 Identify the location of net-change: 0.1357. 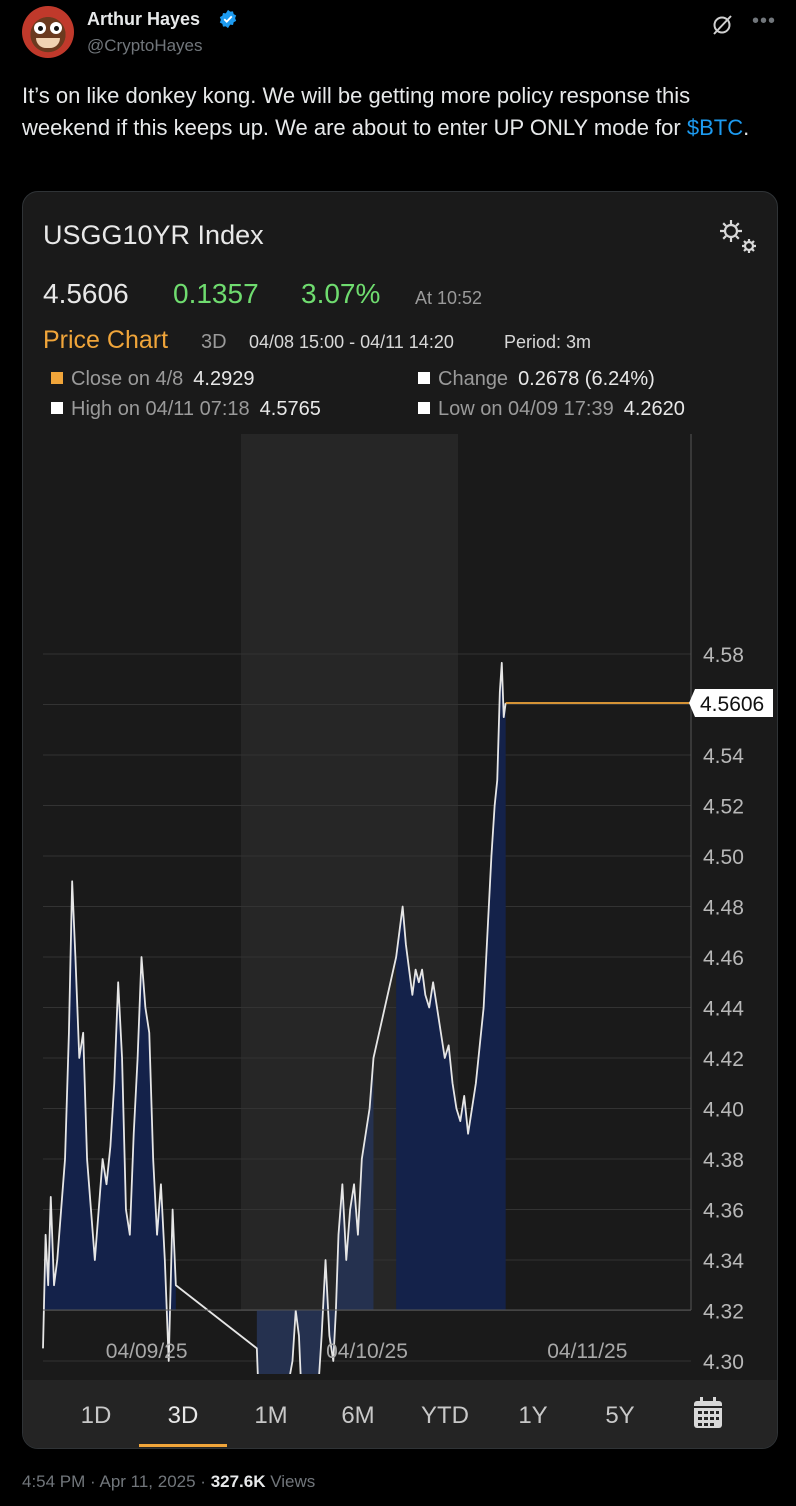
(216, 293).